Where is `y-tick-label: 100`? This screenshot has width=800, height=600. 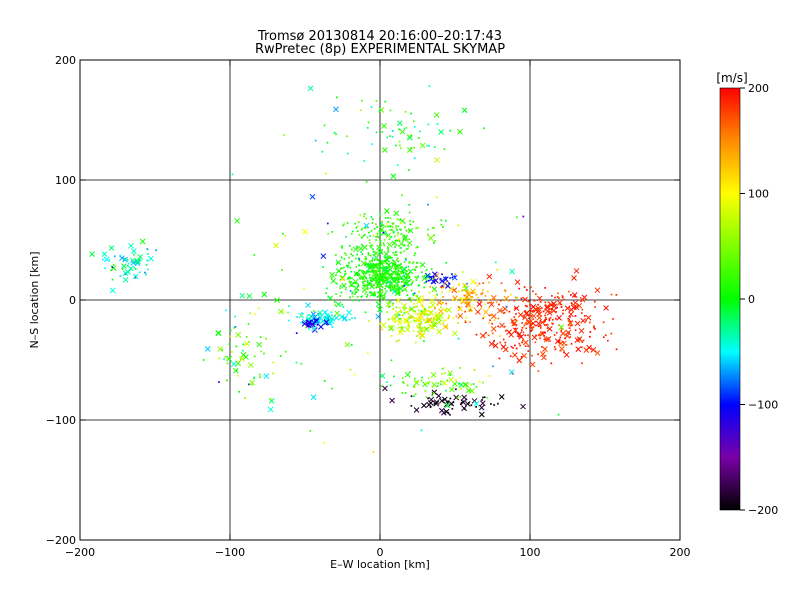 y-tick-label: 100 is located at coordinates (65, 180).